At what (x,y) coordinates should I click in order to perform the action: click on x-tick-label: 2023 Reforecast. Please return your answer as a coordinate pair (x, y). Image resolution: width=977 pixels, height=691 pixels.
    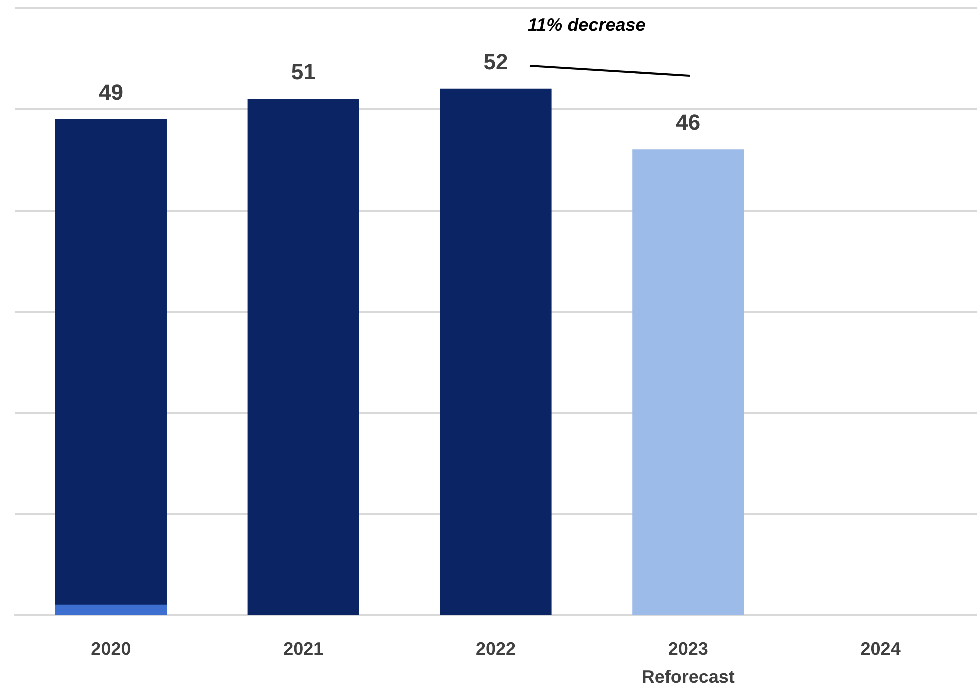
    Looking at the image, I should click on (688, 663).